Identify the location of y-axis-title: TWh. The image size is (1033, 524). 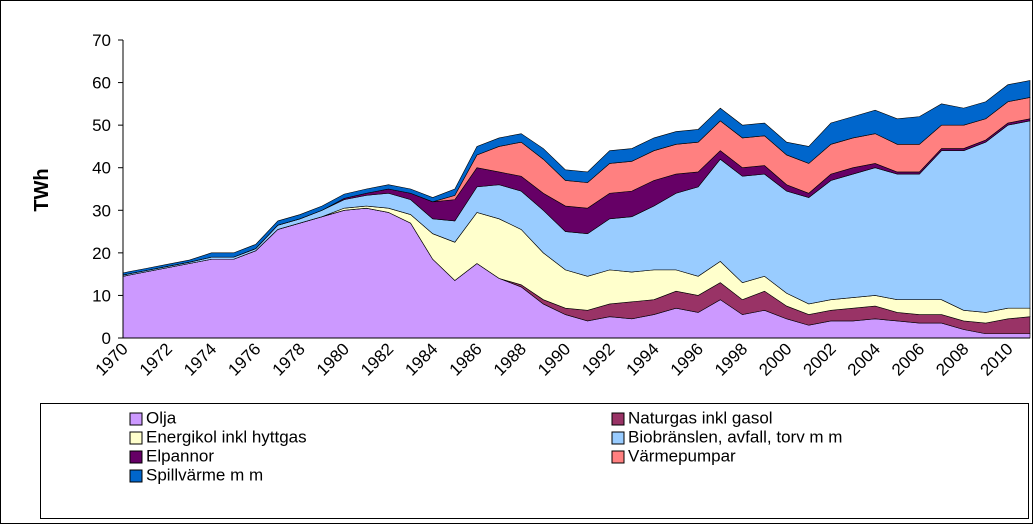
(42, 189).